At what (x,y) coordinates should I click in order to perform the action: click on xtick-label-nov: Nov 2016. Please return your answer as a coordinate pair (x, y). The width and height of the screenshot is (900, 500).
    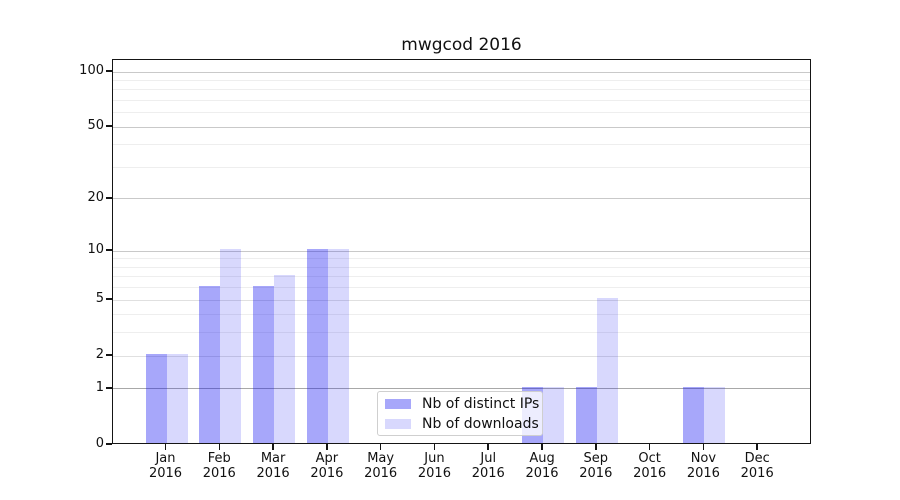
    Looking at the image, I should click on (703, 466).